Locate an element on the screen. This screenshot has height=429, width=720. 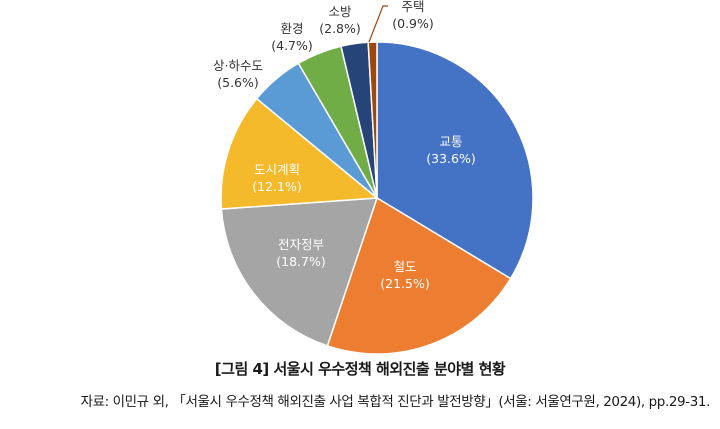
leader-line-path is located at coordinates (378, 24).